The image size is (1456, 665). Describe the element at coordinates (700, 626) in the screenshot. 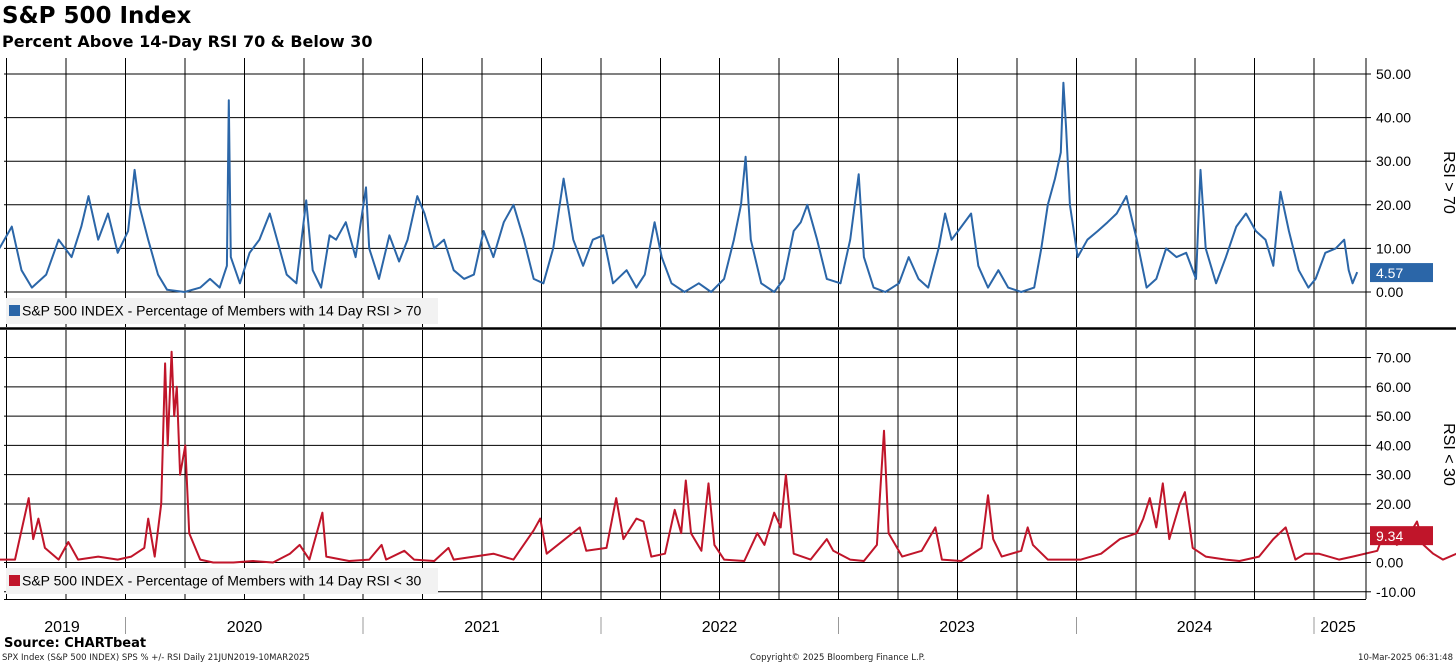

I see `x-axis: 2019 2020 2021 2022 2023 2024 2025` at that location.